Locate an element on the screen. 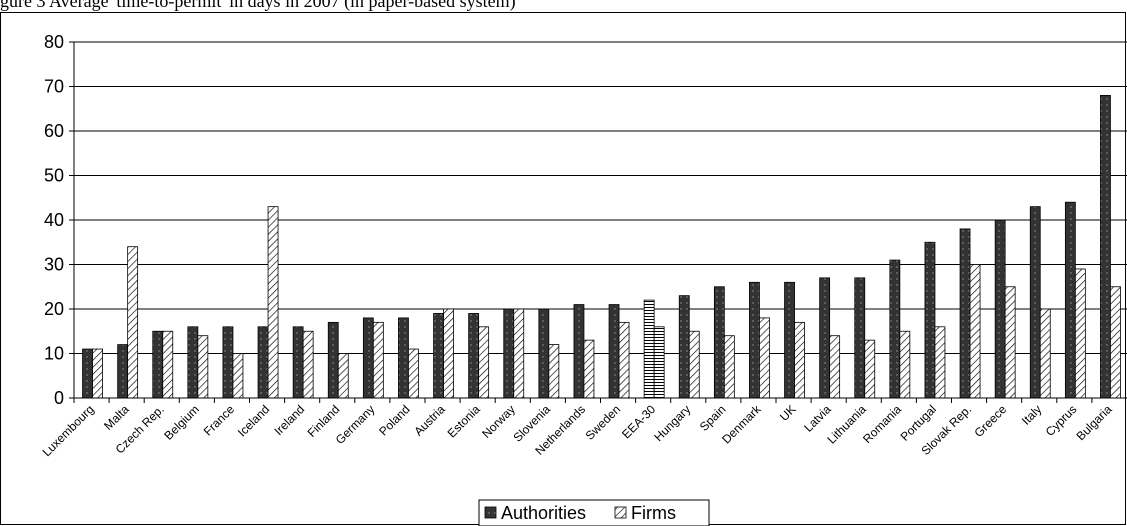  bar-firms-uk is located at coordinates (799, 360).